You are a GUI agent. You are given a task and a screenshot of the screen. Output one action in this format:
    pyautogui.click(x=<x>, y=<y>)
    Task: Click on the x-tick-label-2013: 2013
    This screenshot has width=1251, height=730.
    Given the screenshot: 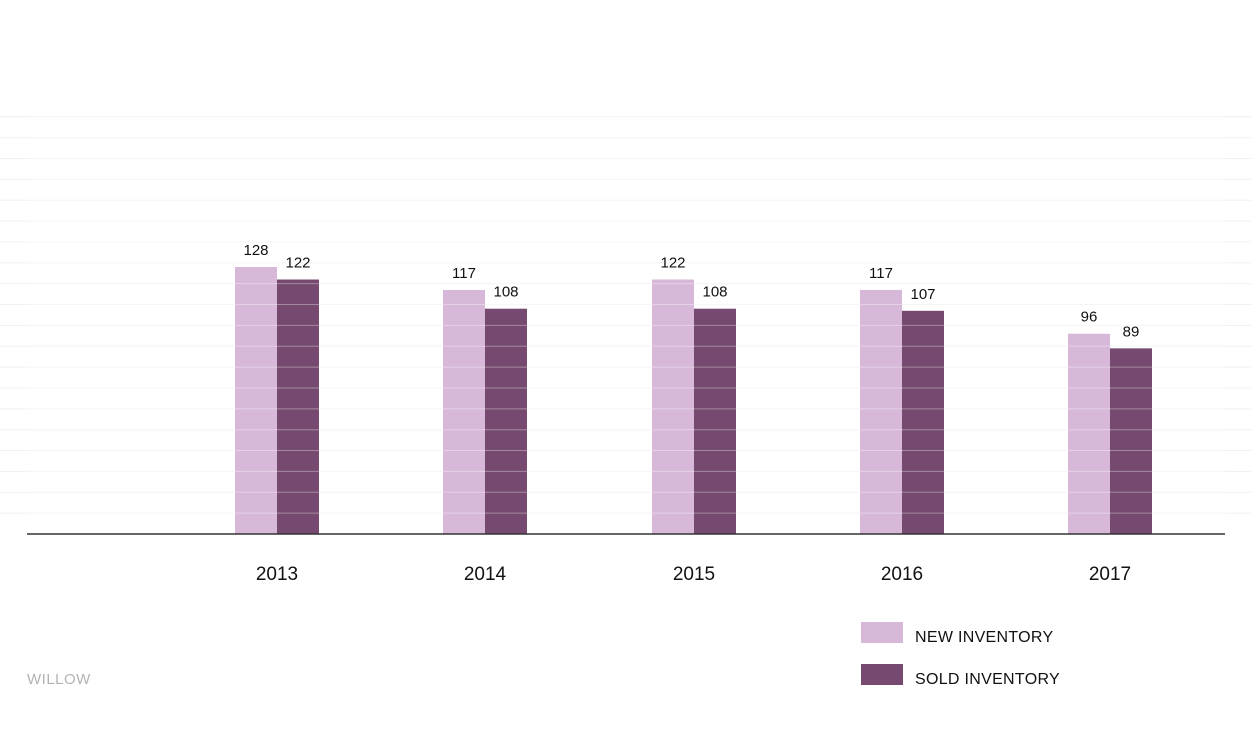 What is the action you would take?
    pyautogui.click(x=277, y=574)
    